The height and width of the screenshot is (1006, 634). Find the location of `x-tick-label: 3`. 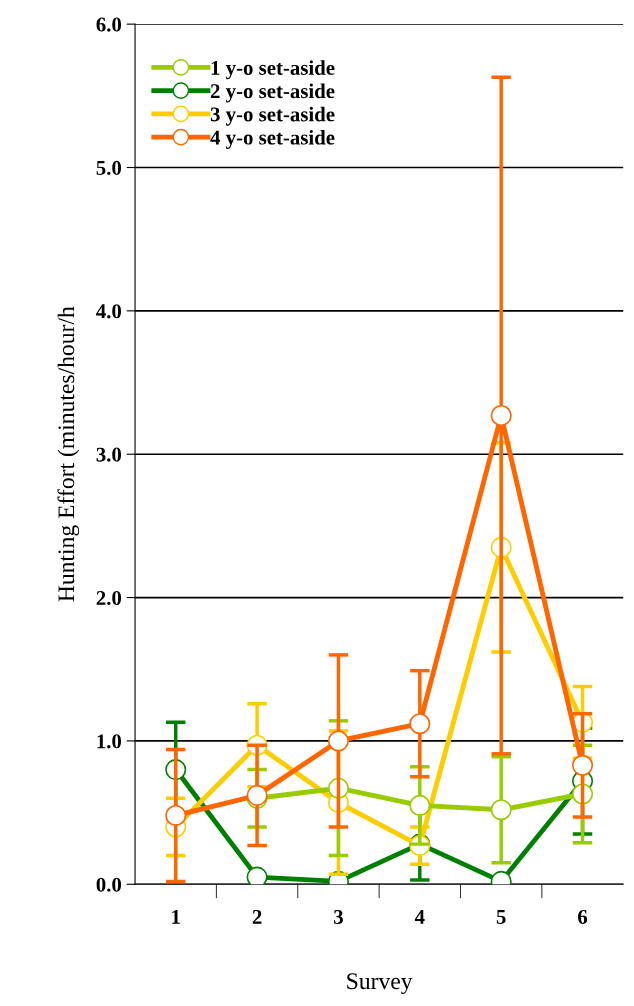

x-tick-label: 3 is located at coordinates (338, 916).